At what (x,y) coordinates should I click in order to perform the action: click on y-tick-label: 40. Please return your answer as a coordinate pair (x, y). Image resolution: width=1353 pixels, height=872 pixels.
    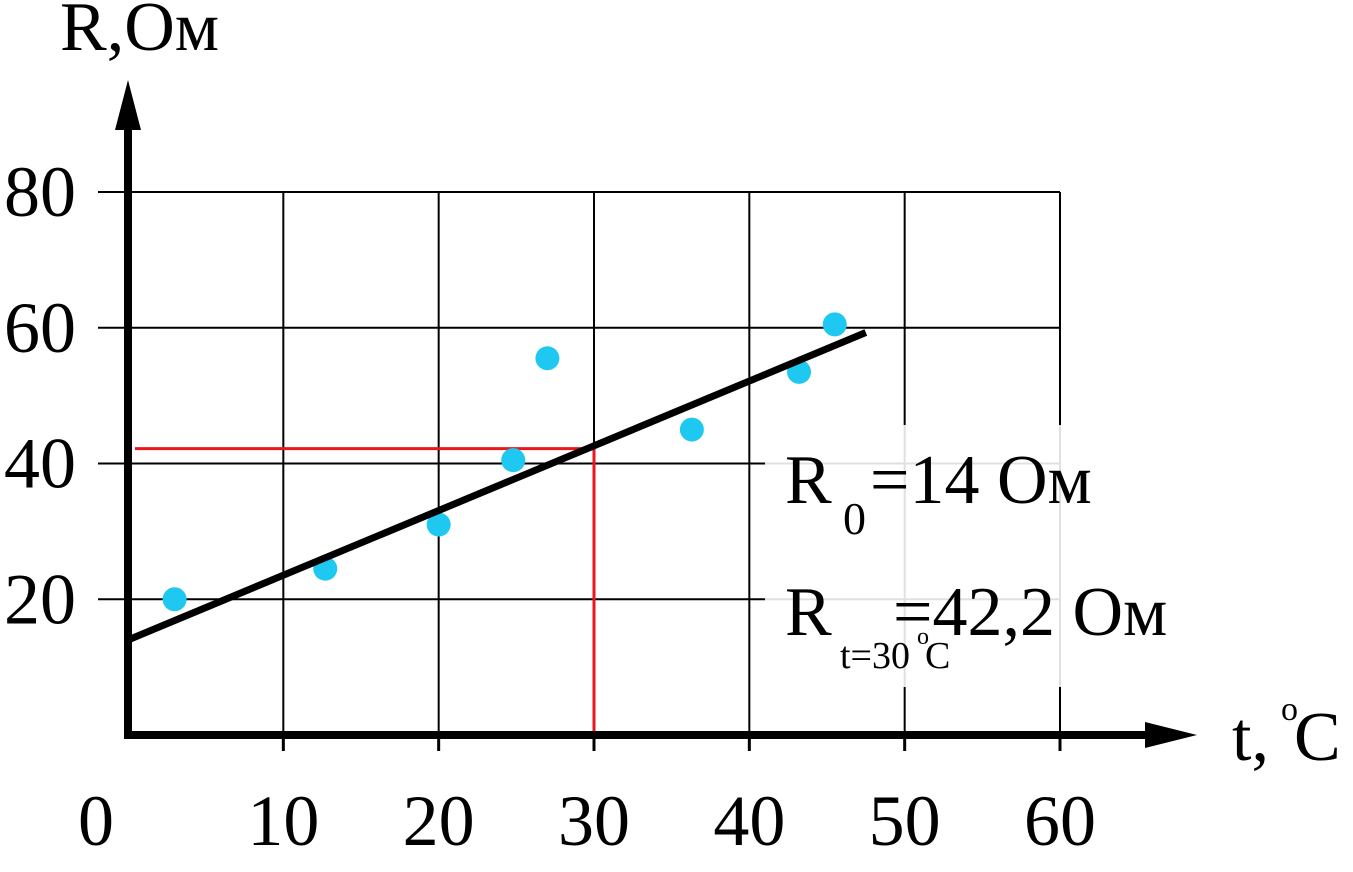
    Looking at the image, I should click on (40, 464).